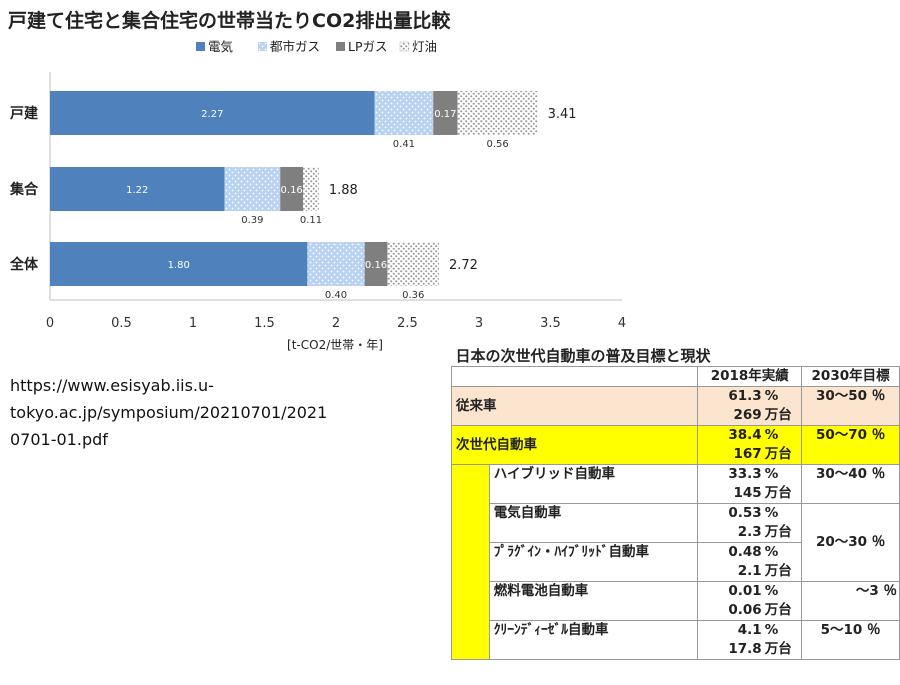  I want to click on data-label: 1.22, so click(137, 190).